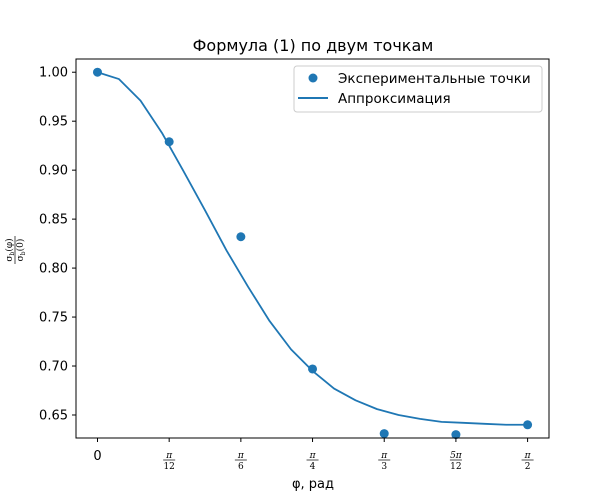  What do you see at coordinates (53, 171) in the screenshot?
I see `y-tick-label: 0.90` at bounding box center [53, 171].